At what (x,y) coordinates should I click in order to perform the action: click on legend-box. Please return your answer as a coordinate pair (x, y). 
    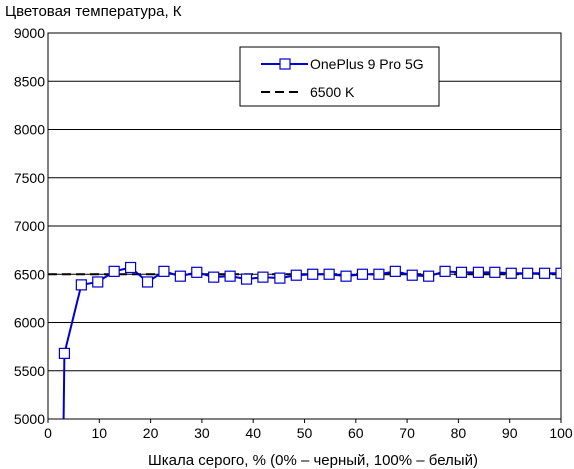
    Looking at the image, I should click on (339, 76).